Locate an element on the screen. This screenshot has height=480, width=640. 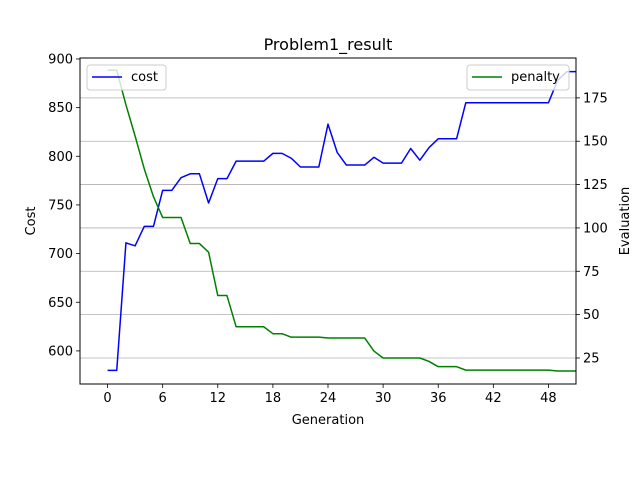
x-tick-label: 6 is located at coordinates (163, 398).